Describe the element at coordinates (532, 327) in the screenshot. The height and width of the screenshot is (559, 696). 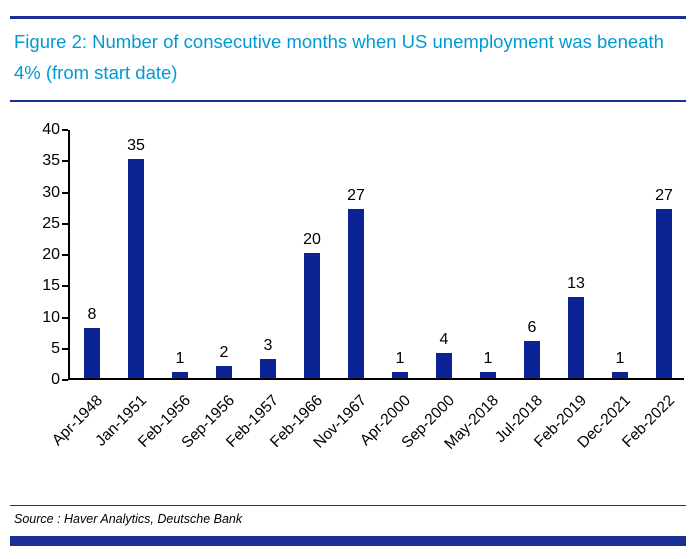
I see `bar-value-label: 6` at that location.